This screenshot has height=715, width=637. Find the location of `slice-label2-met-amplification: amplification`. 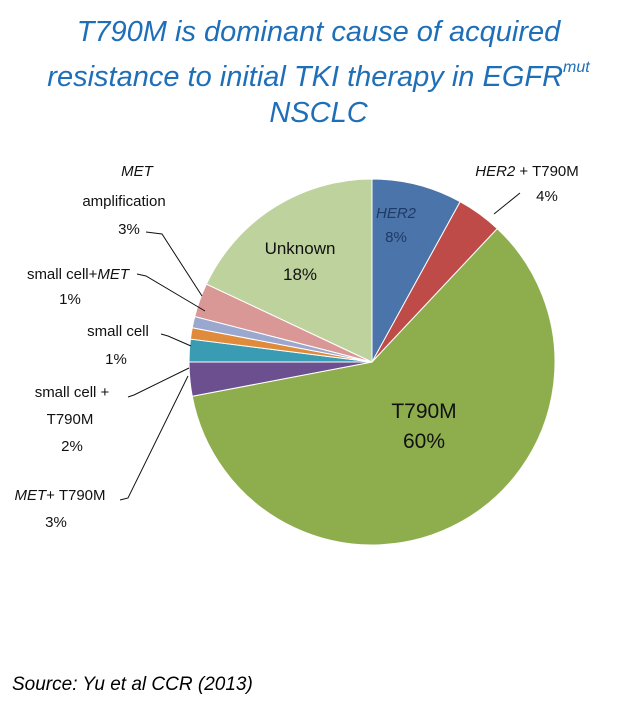

slice-label2-met-amplification: amplification is located at coordinates (123, 201).